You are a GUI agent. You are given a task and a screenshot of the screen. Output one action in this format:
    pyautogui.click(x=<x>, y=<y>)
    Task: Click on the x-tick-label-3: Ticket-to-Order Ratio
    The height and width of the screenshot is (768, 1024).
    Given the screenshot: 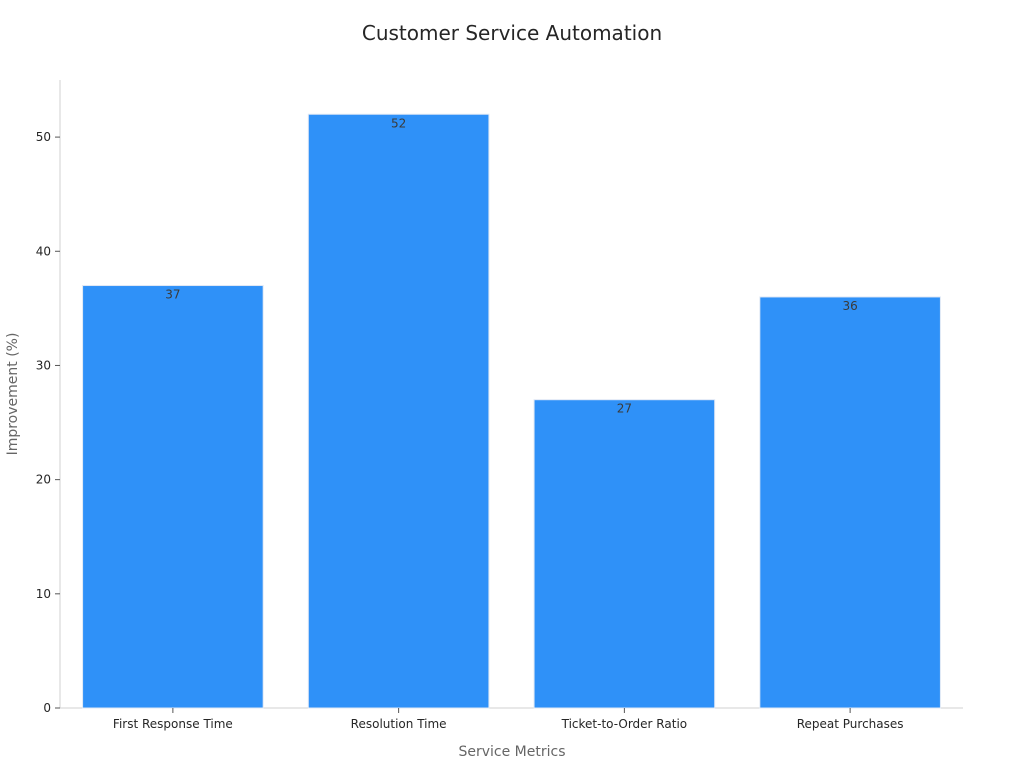 What is the action you would take?
    pyautogui.click(x=624, y=724)
    